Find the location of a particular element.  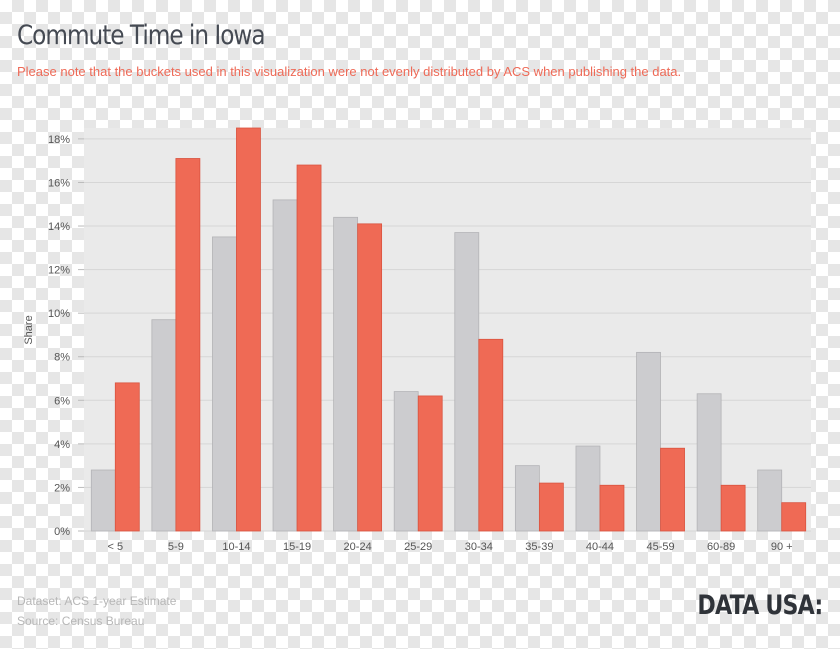

y-tick-label: 8% is located at coordinates (62, 358).